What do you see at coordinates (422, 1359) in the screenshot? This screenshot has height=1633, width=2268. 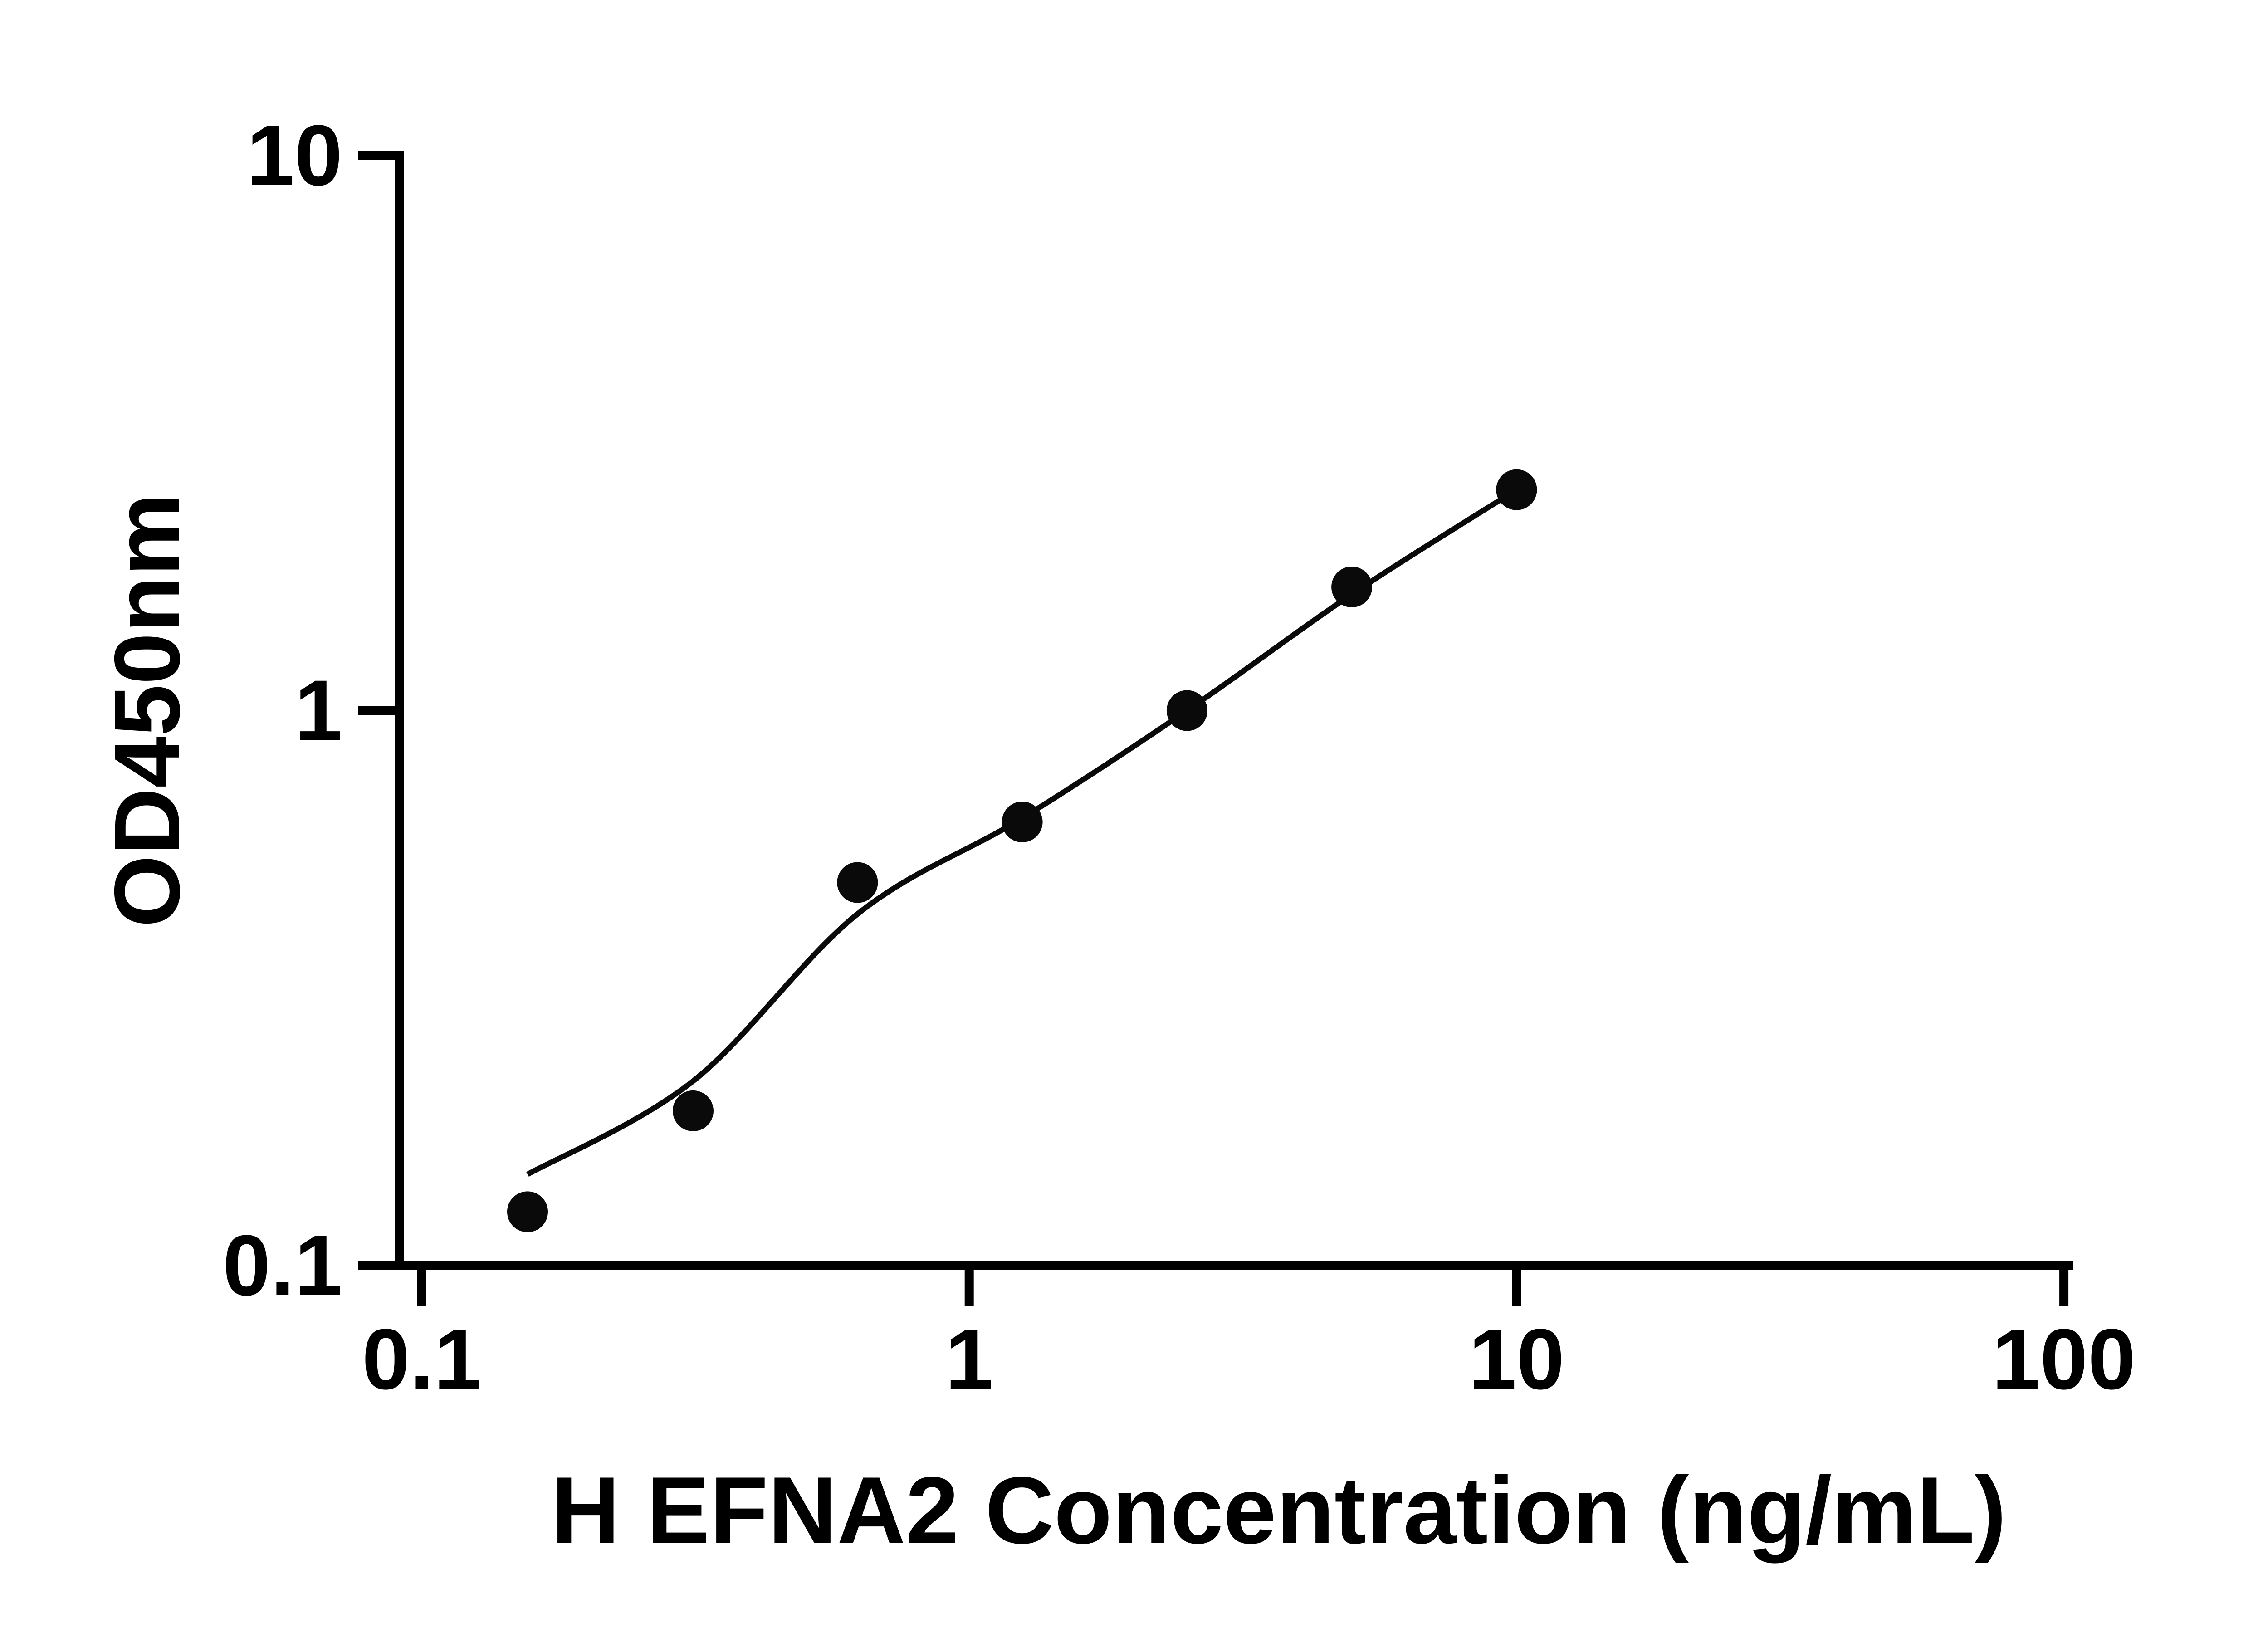 I see `x-tick-label: 0.1` at bounding box center [422, 1359].